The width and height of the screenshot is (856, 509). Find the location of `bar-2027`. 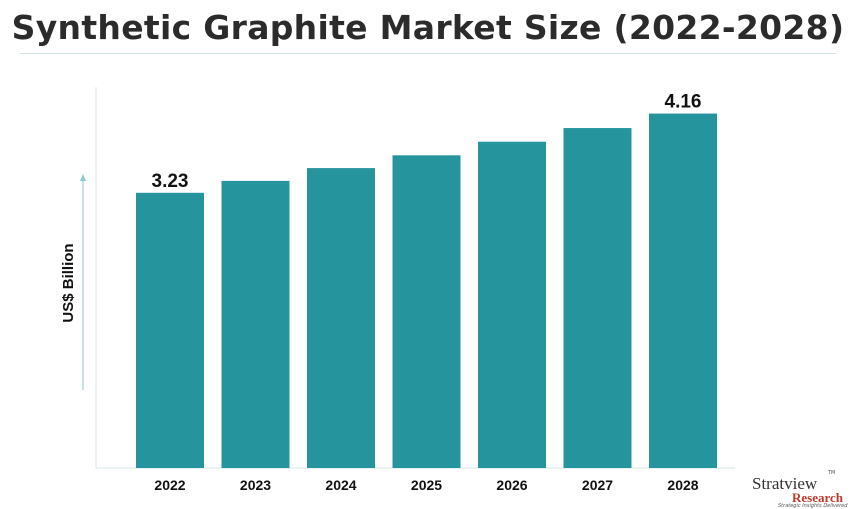

bar-2027 is located at coordinates (597, 298).